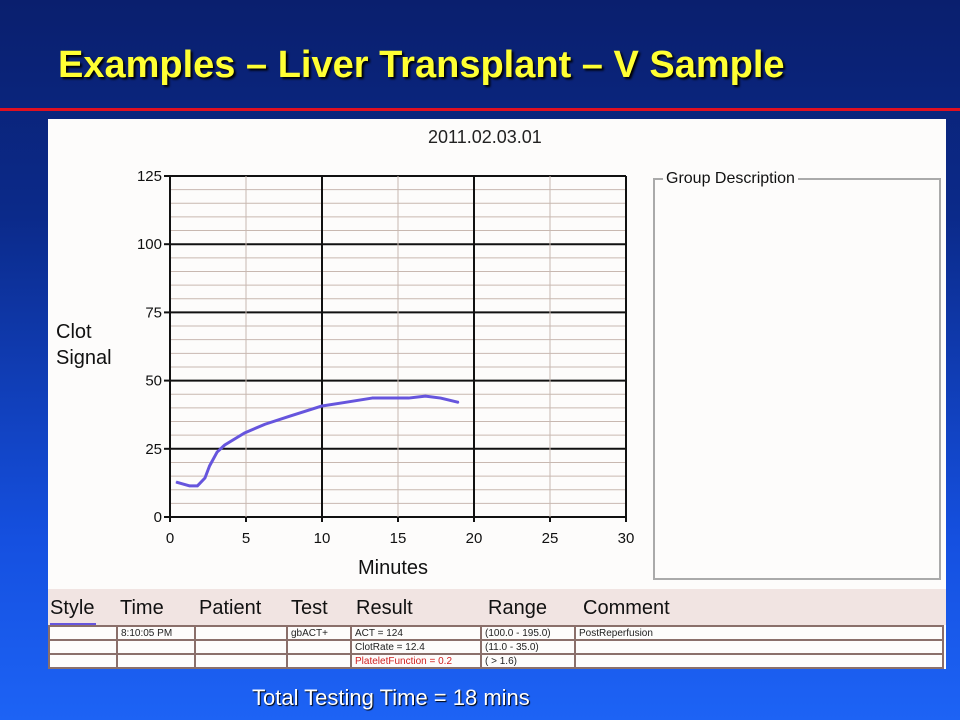 This screenshot has height=720, width=960. Describe the element at coordinates (528, 661) in the screenshot. I see `table-cell: ( > 1.6)` at that location.